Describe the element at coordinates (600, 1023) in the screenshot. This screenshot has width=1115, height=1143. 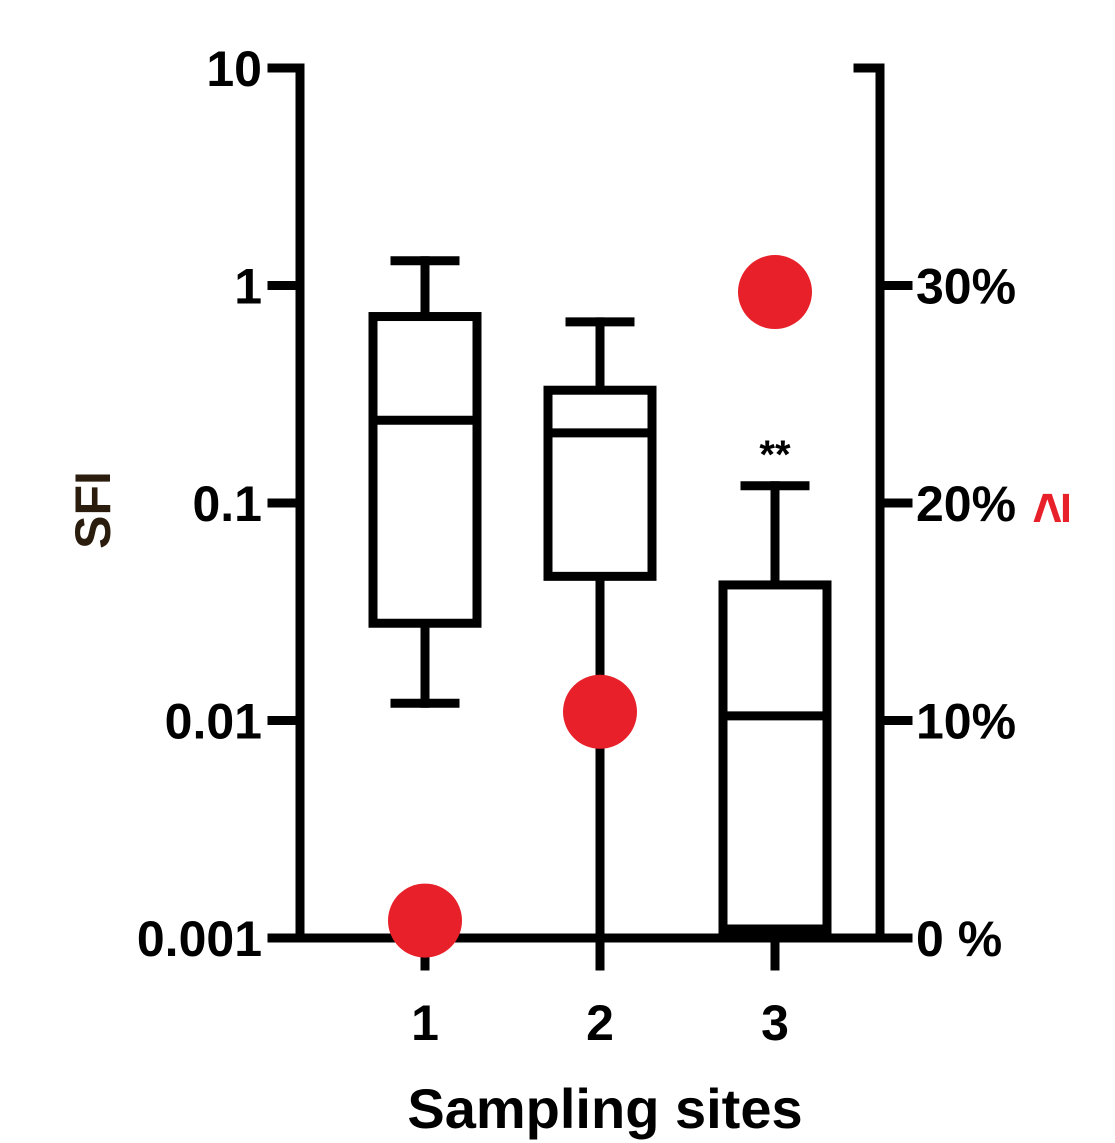
I see `x-tick-label: 2` at that location.